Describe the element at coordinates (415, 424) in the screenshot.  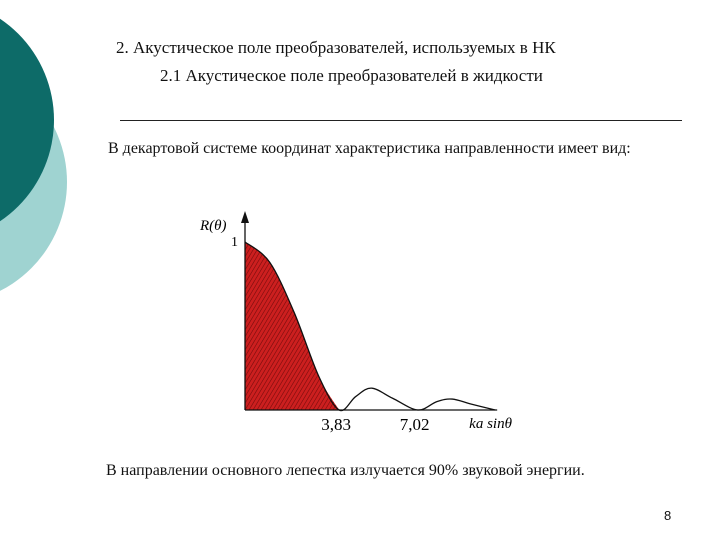
I see `x-tick-label-zero-2: 7,02` at that location.